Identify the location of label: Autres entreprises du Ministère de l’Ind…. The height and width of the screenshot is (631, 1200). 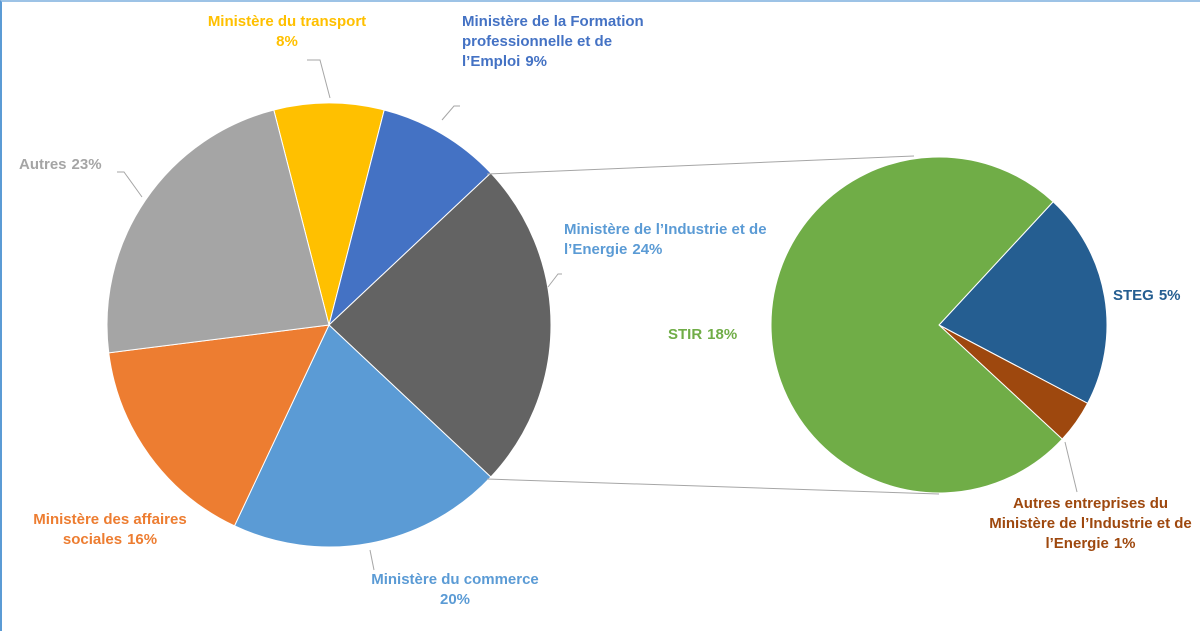
(1089, 524).